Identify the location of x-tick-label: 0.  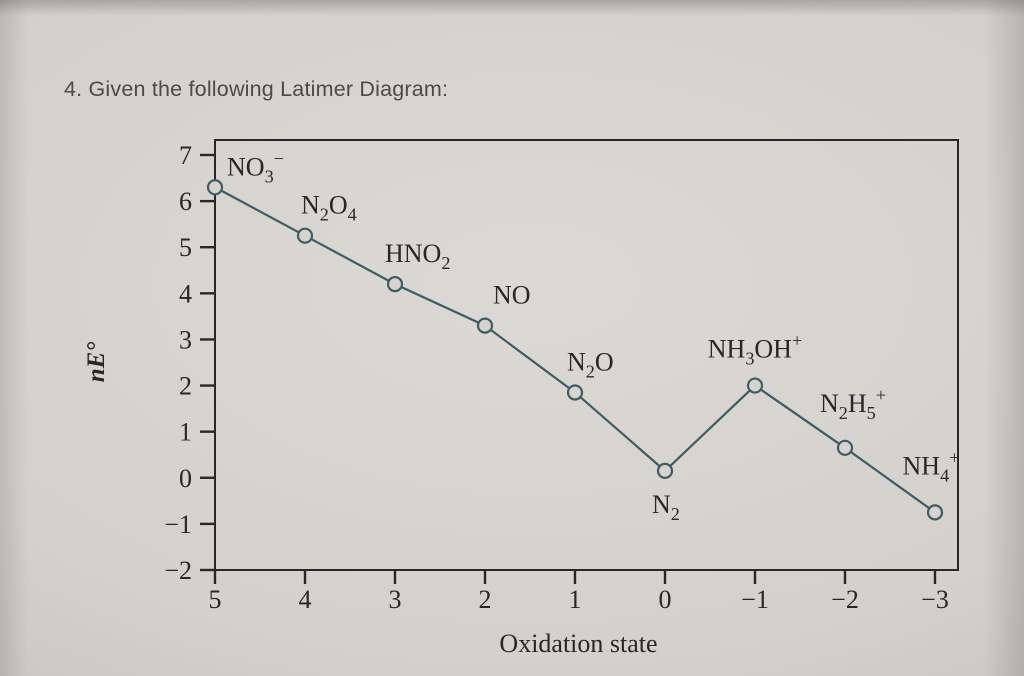
(665, 599).